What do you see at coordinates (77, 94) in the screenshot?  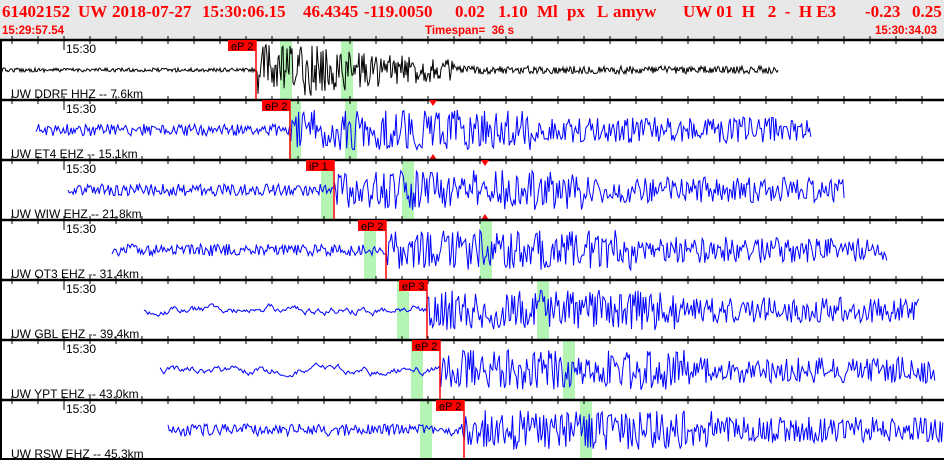 I see `station-label: UW DDRF HHZ -- 7.6km` at bounding box center [77, 94].